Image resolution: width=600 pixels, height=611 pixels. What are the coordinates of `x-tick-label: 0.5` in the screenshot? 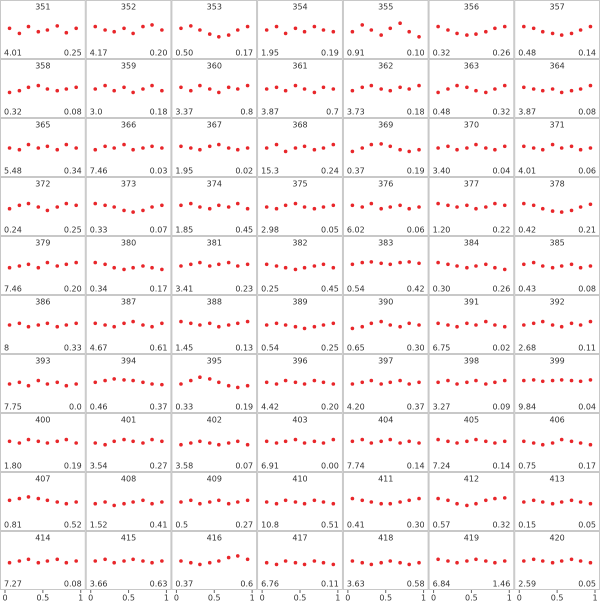 It's located at (214, 598).